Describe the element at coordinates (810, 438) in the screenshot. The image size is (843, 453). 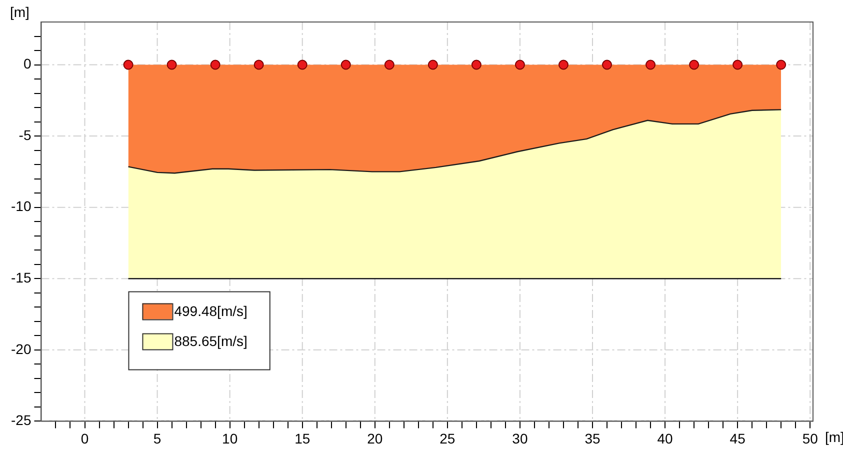
I see `x-tick-label: 50` at that location.